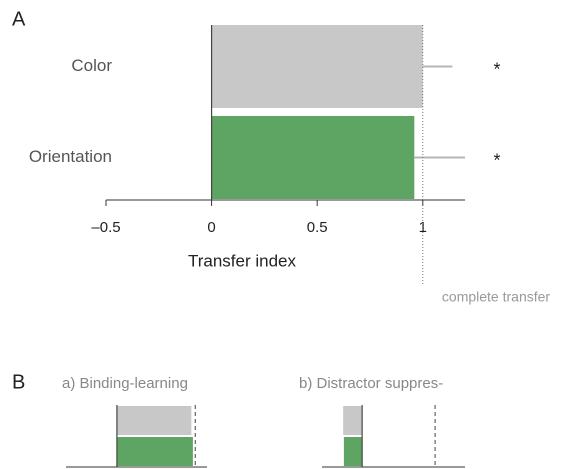 Image resolution: width=566 pixels, height=469 pixels. What do you see at coordinates (371, 383) in the screenshot?
I see `chart-title: b) Distractor suppres-` at bounding box center [371, 383].